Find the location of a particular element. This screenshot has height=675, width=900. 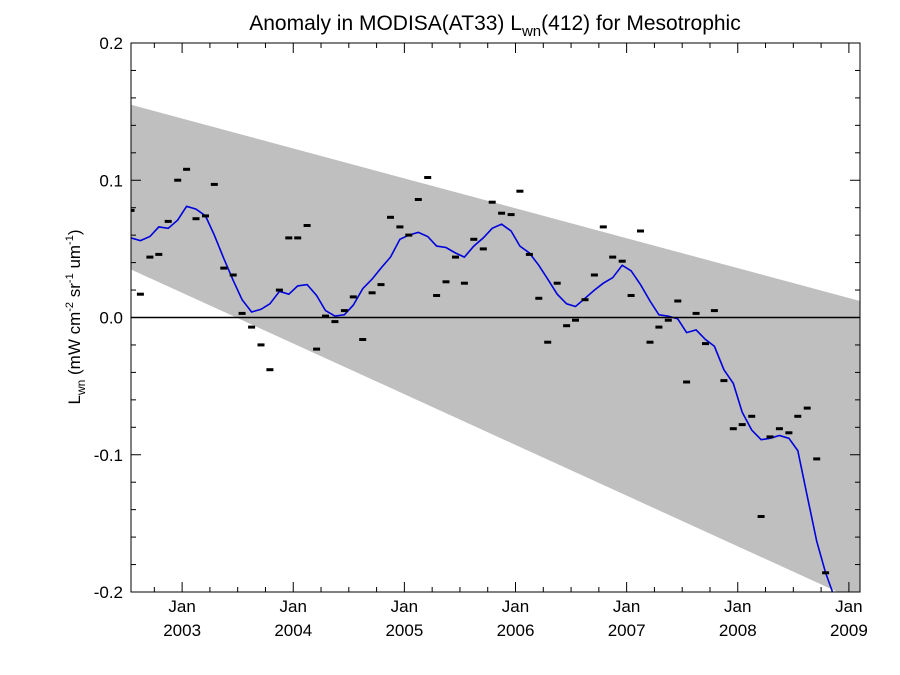

x-tick-label-year: 2007 is located at coordinates (627, 630).